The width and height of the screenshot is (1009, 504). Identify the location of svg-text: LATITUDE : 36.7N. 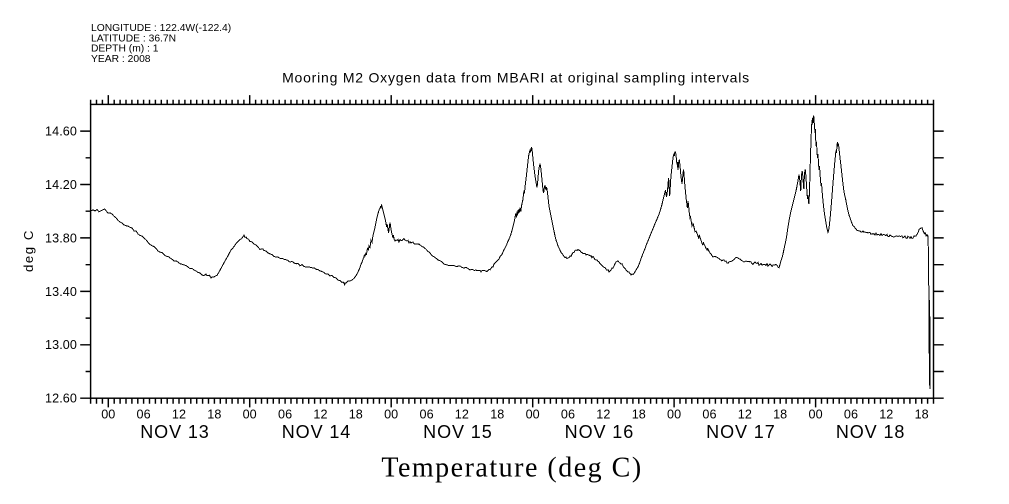
(133, 38).